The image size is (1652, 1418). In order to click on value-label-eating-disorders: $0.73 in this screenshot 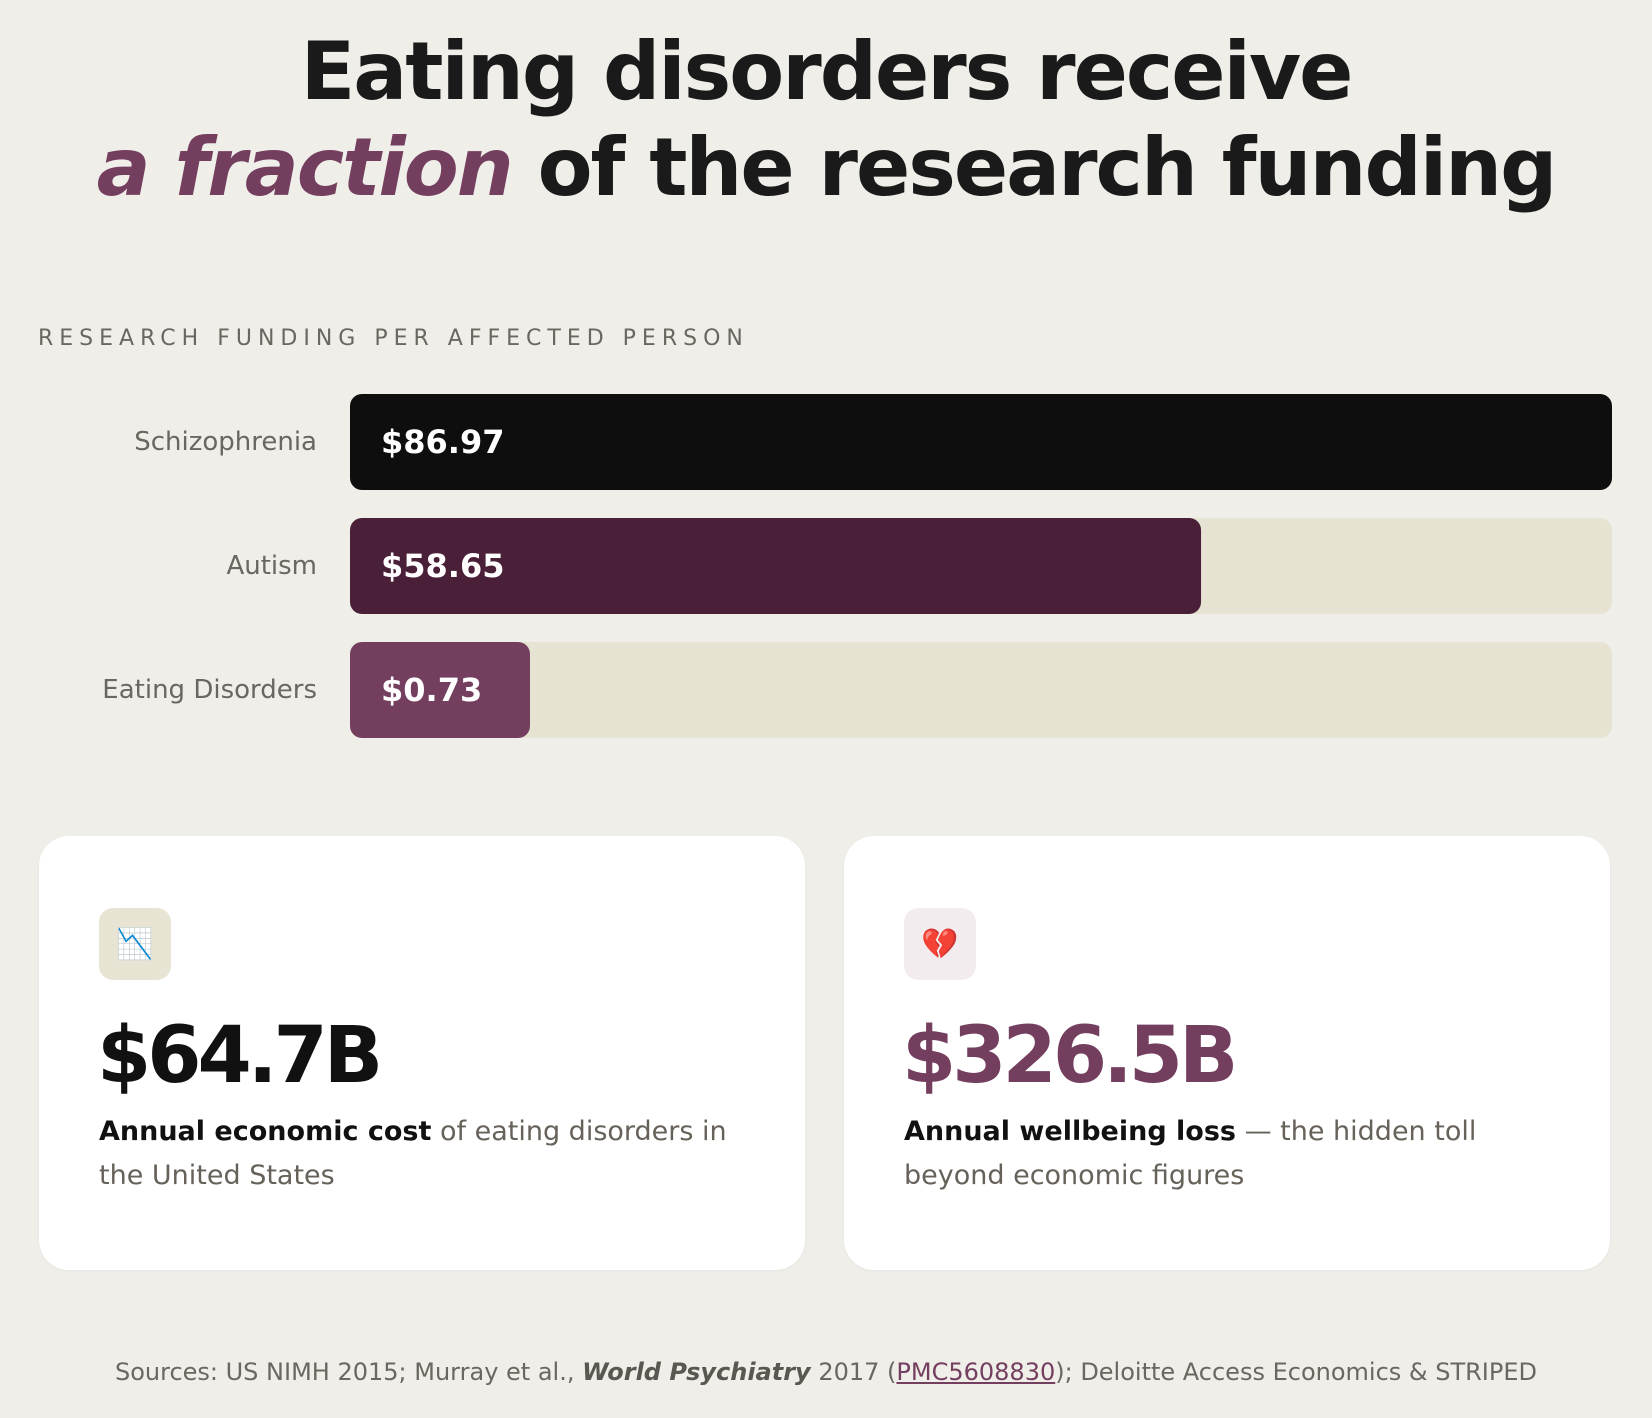, I will do `click(431, 690)`.